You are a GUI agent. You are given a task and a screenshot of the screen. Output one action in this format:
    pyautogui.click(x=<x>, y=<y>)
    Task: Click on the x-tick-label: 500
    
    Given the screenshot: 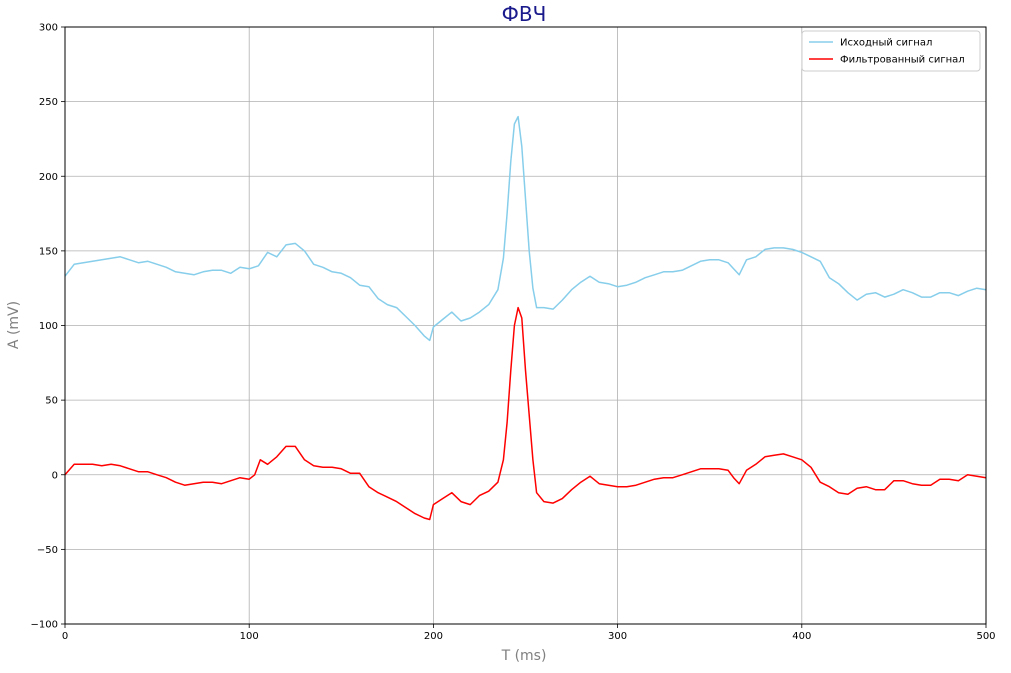 What is the action you would take?
    pyautogui.click(x=985, y=636)
    